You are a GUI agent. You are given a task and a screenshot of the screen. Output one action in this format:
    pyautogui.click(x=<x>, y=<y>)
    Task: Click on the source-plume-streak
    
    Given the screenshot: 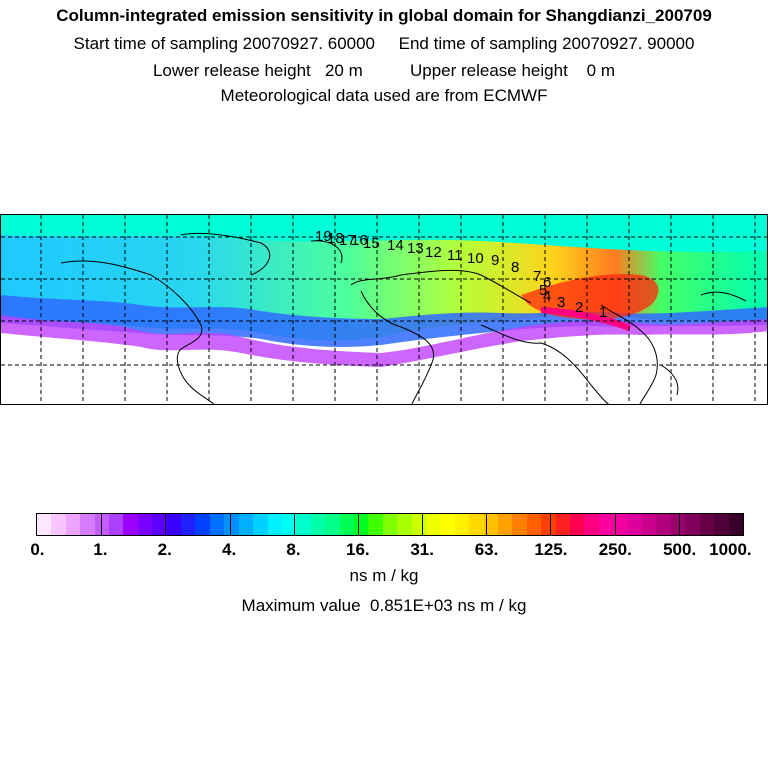 What is the action you would take?
    pyautogui.click(x=586, y=319)
    